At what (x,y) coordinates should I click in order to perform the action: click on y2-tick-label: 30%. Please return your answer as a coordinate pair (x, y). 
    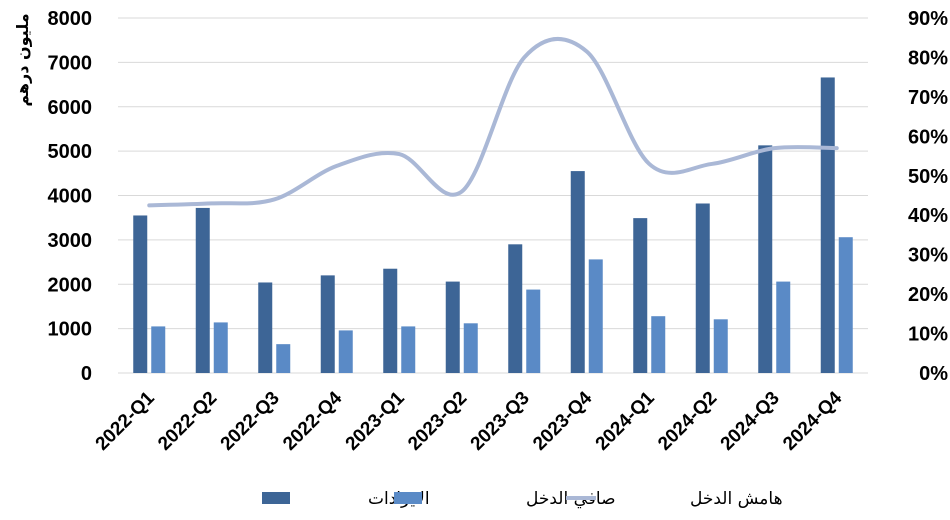
    Looking at the image, I should click on (928, 256).